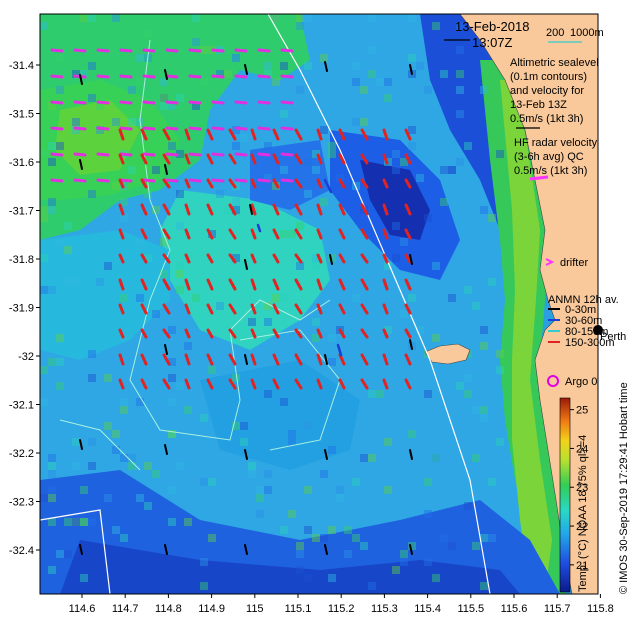  Describe the element at coordinates (587, 33) in the screenshot. I see `scale-1000-label: 1000m` at that location.